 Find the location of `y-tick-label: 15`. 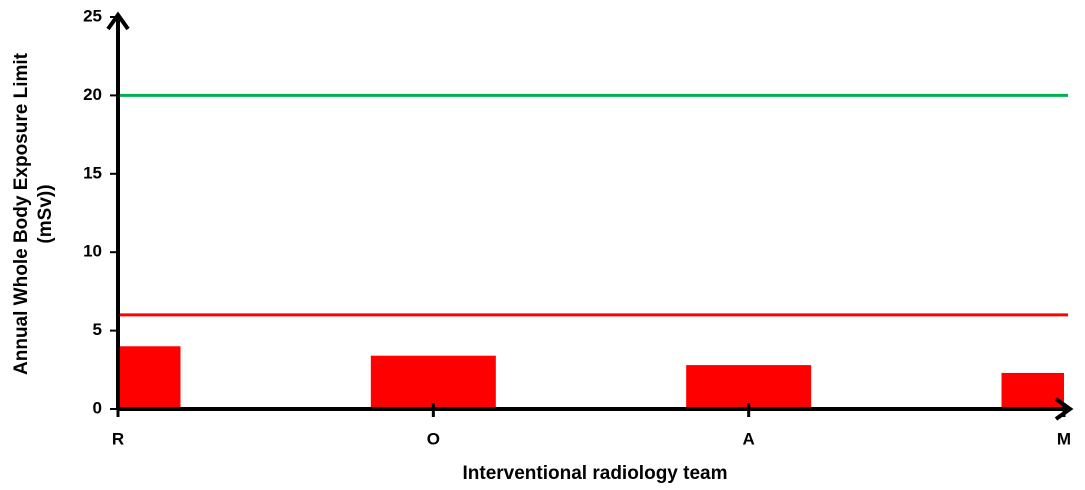

y-tick-label: 15 is located at coordinates (92, 172).